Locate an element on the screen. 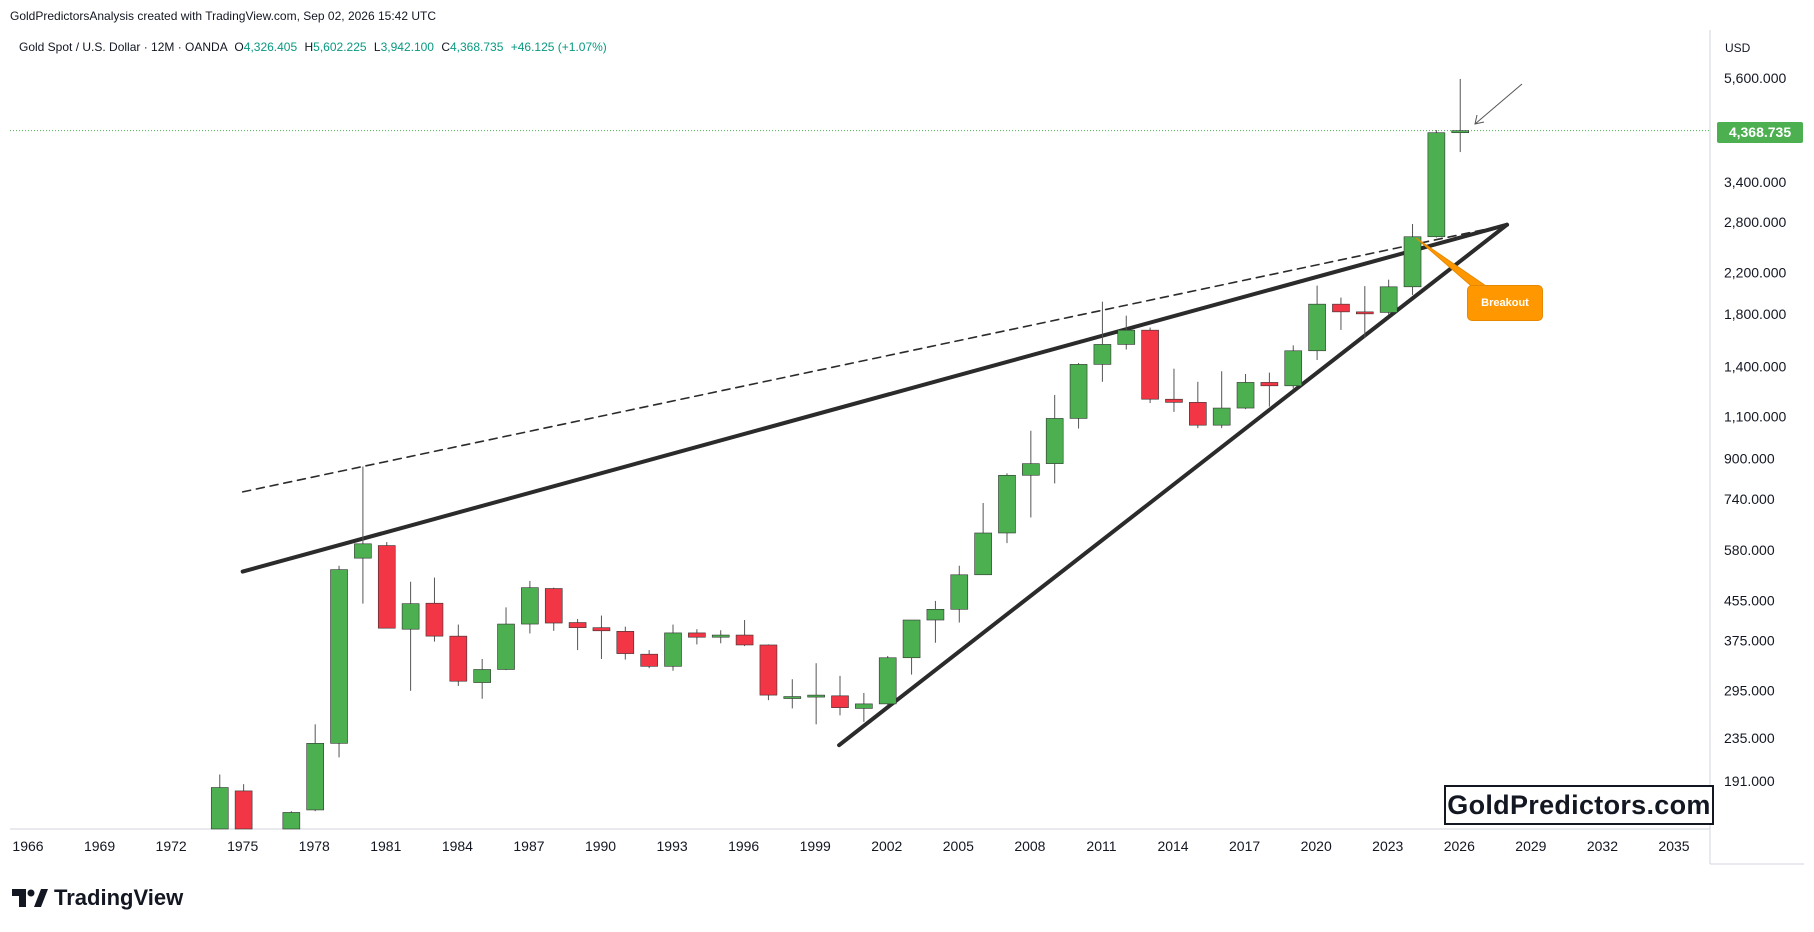 This screenshot has width=1814, height=932. candle-1991 is located at coordinates (625, 643).